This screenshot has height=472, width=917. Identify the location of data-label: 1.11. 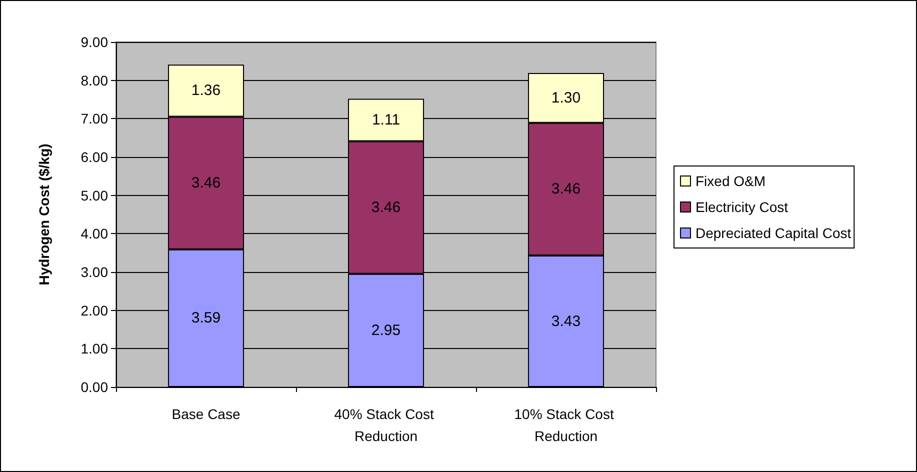
(386, 120).